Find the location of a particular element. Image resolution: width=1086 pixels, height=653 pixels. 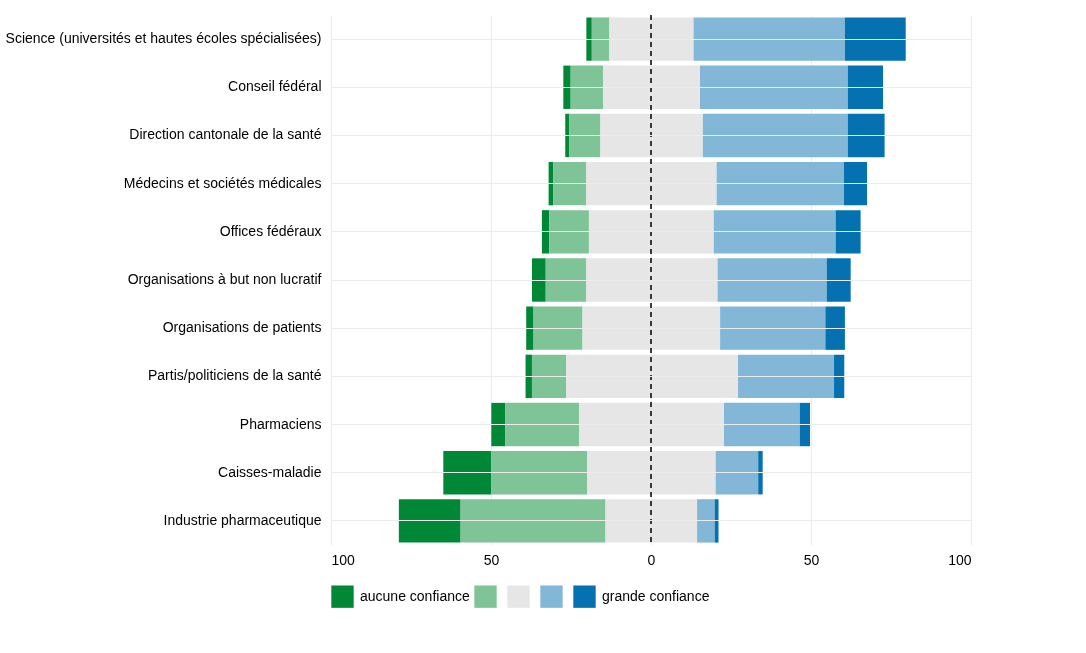

y-tick-label: Offices fédéraux is located at coordinates (270, 230).